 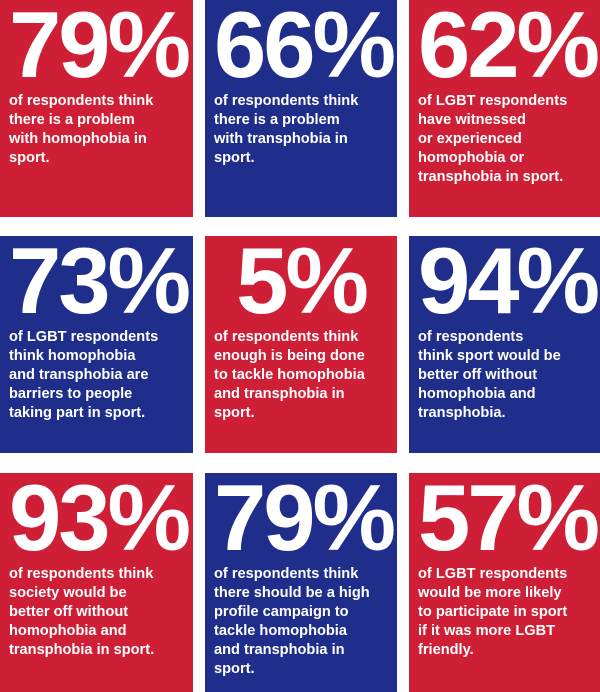 I want to click on stat-line: or experienced, so click(x=470, y=139).